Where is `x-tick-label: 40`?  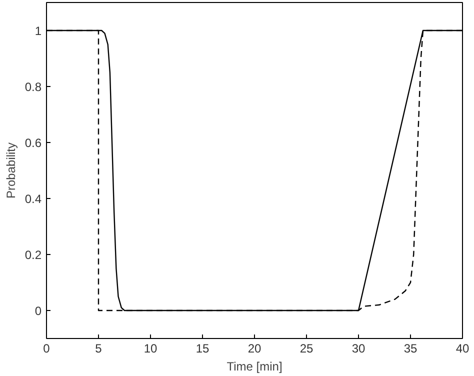 x-tick-label: 40 is located at coordinates (463, 349).